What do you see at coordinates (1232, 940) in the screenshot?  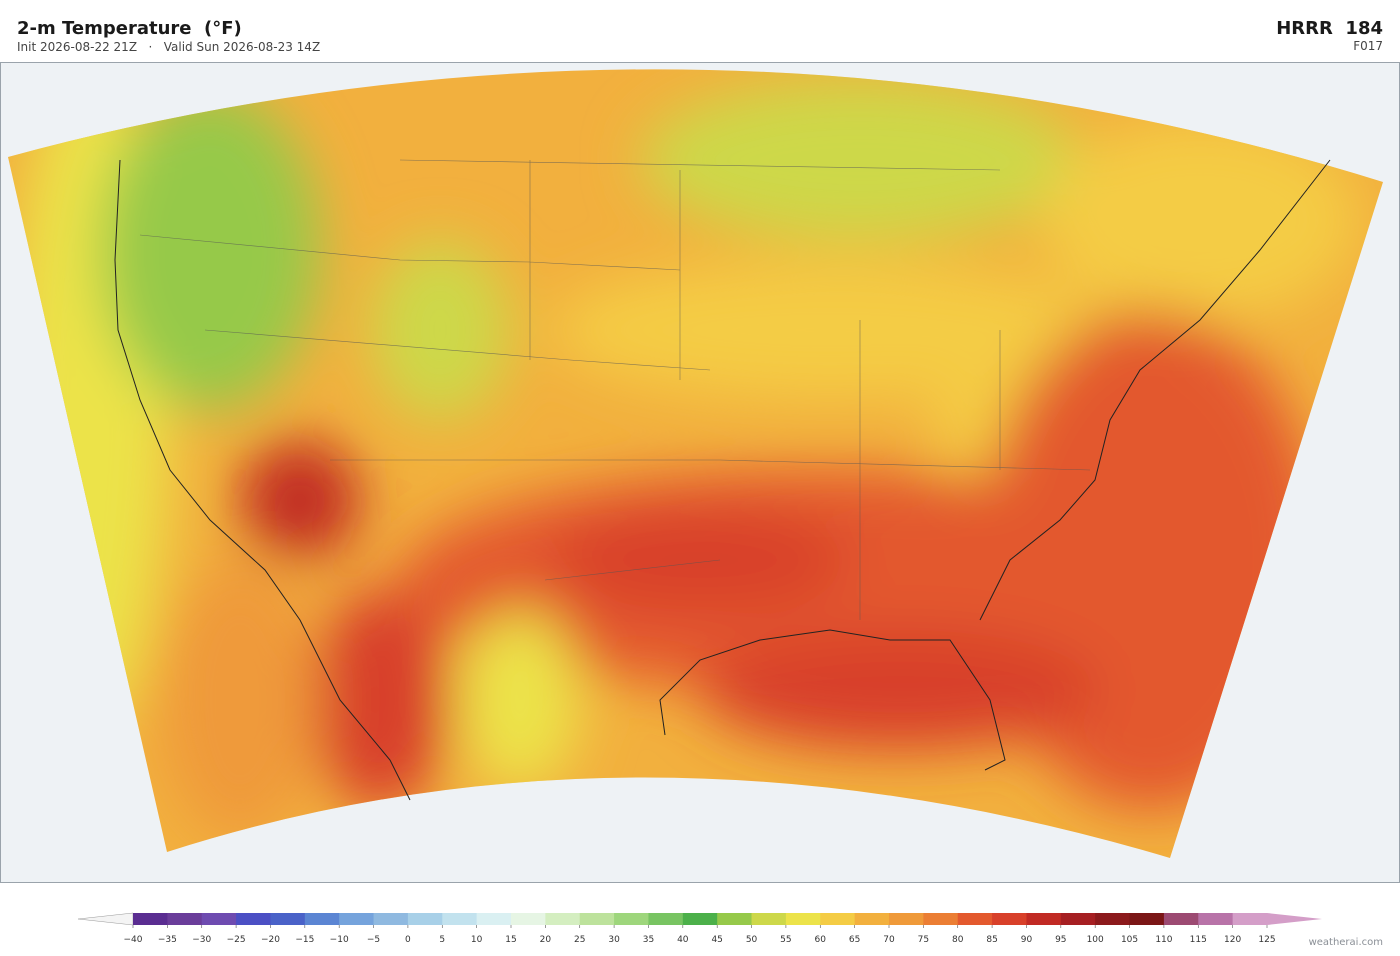 I see `colorbar-tick-label: 120` at bounding box center [1232, 940].